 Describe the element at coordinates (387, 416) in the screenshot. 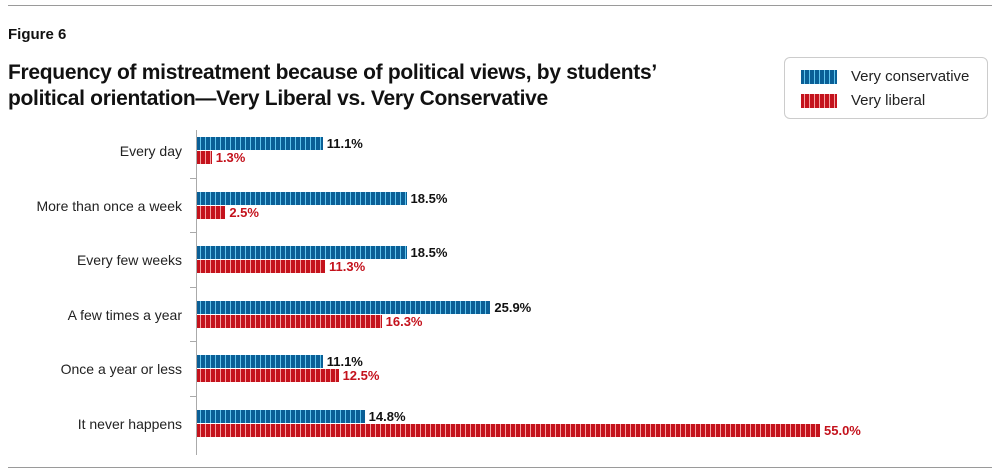

I see `data-label: 14.8%` at that location.